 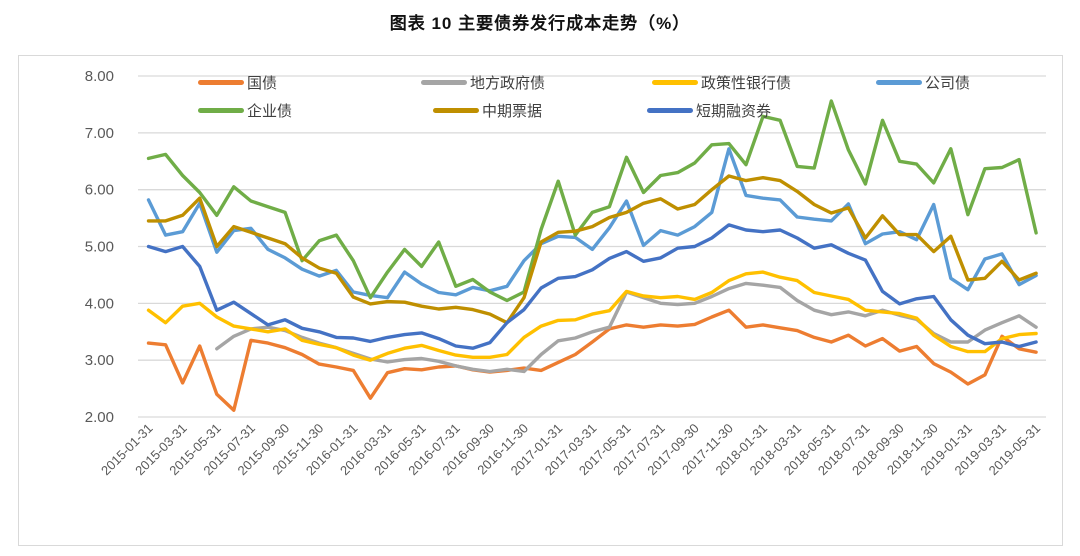 What do you see at coordinates (456, 110) in the screenshot?
I see `mtn-legend-swatch` at bounding box center [456, 110].